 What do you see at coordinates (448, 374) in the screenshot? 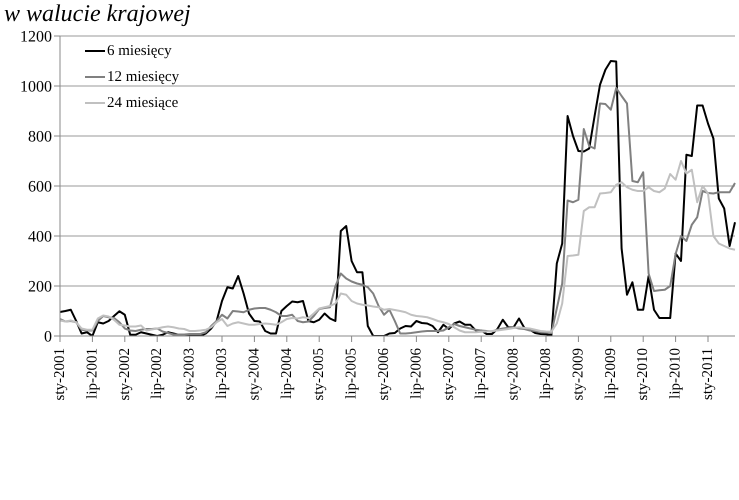
I see `x-tick-label: sty-2007` at bounding box center [448, 374].